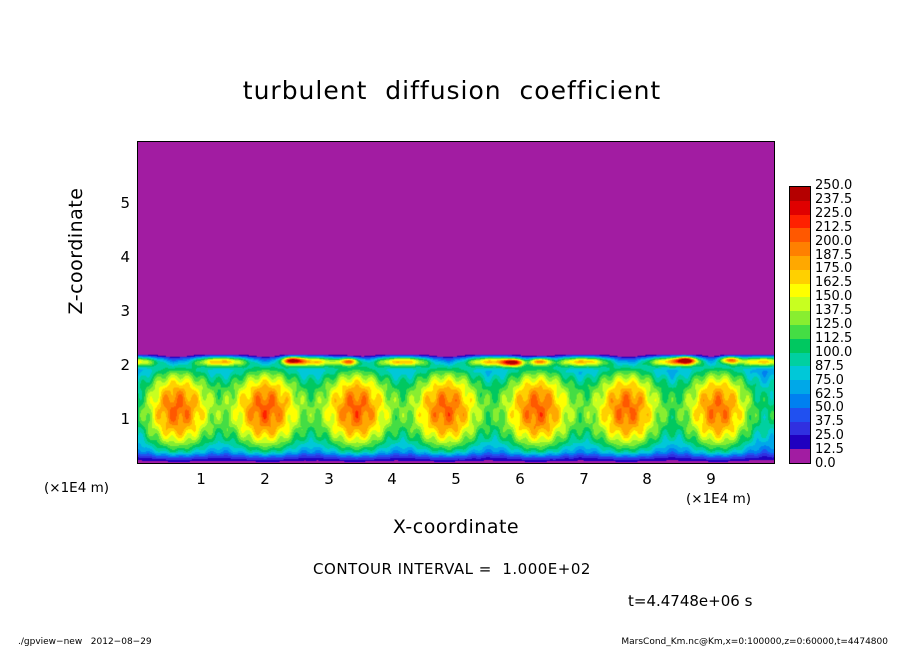 This screenshot has height=654, width=904. I want to click on z-units-label: (×1E4 m), so click(76, 488).